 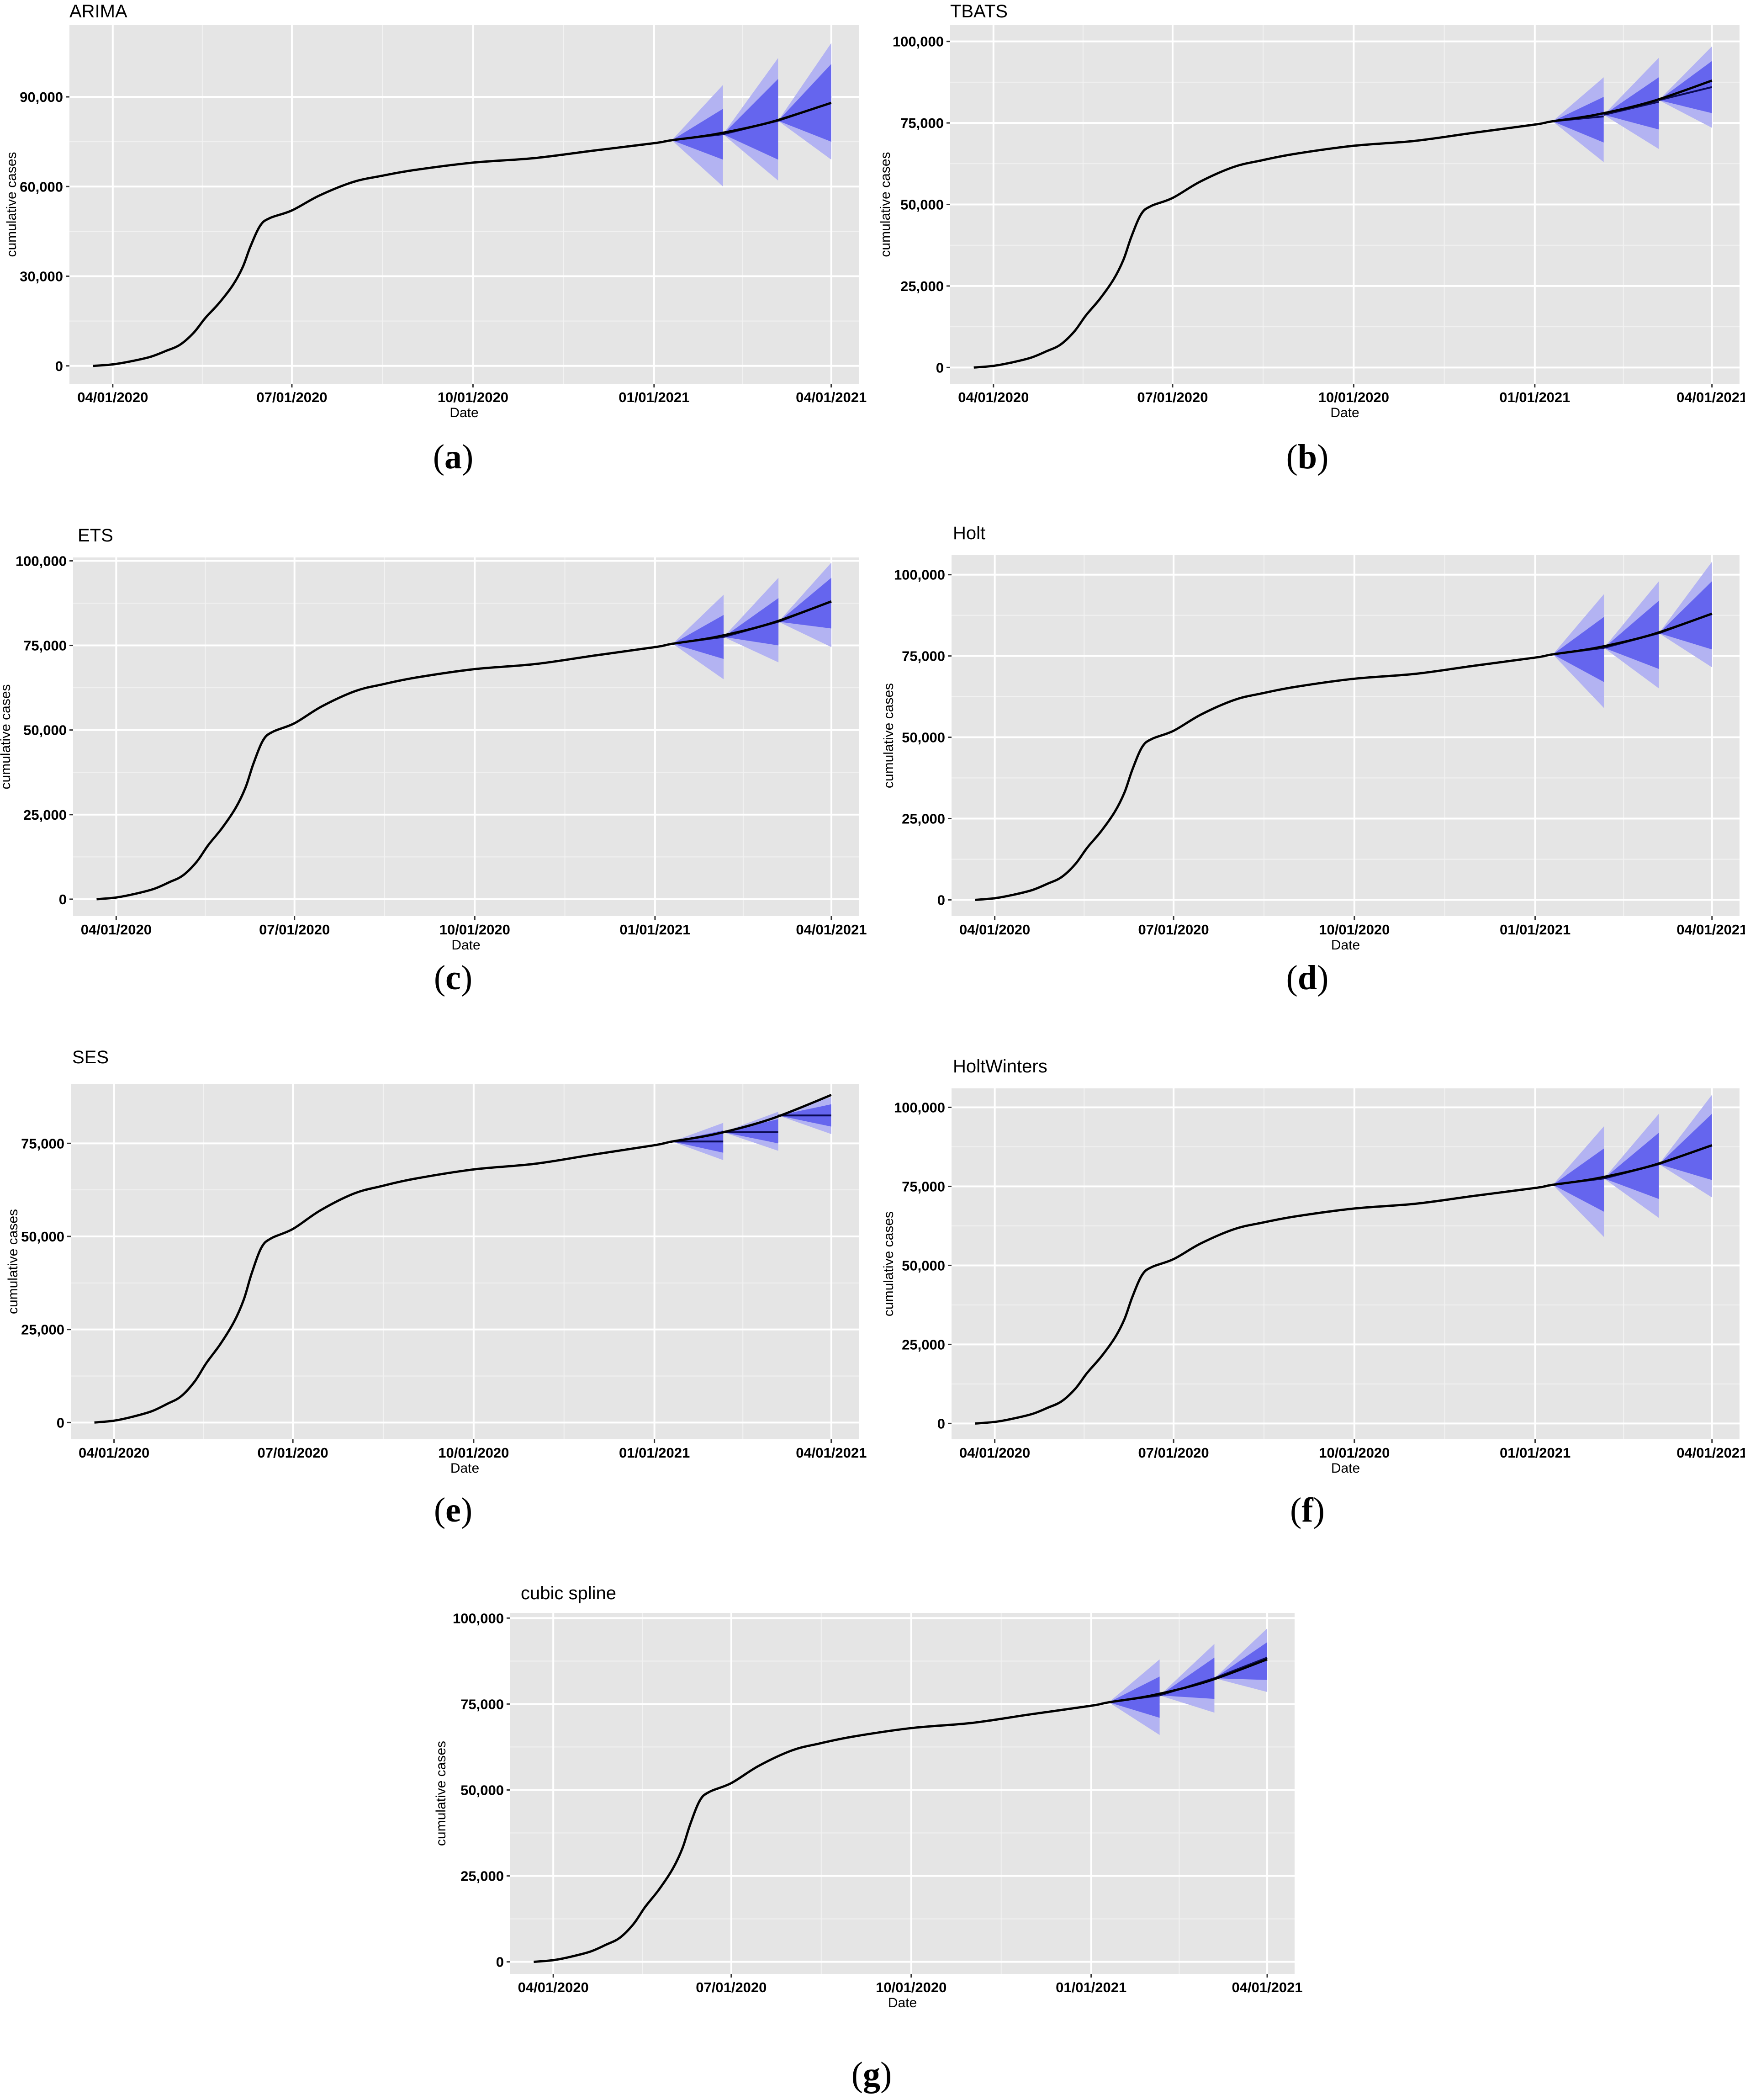 I want to click on panel-caption: (b), so click(x=1307, y=457).